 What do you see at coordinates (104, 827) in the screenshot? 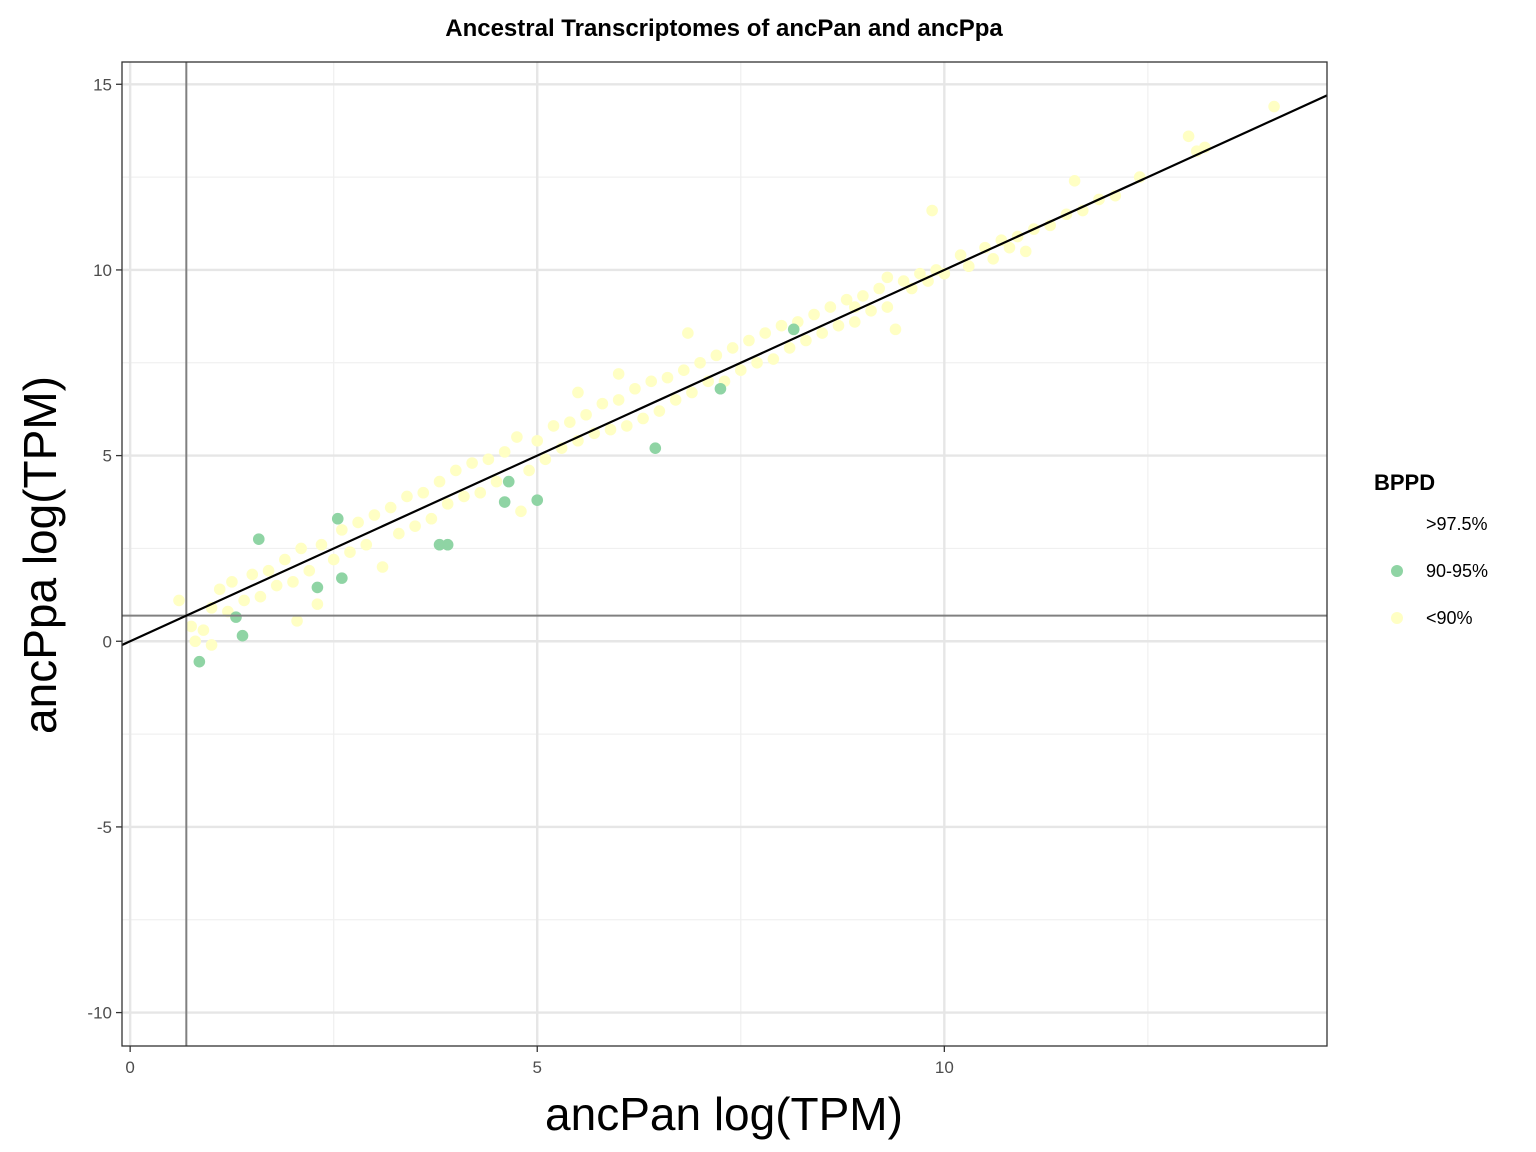
I see `y-tick-label: -5` at bounding box center [104, 827].